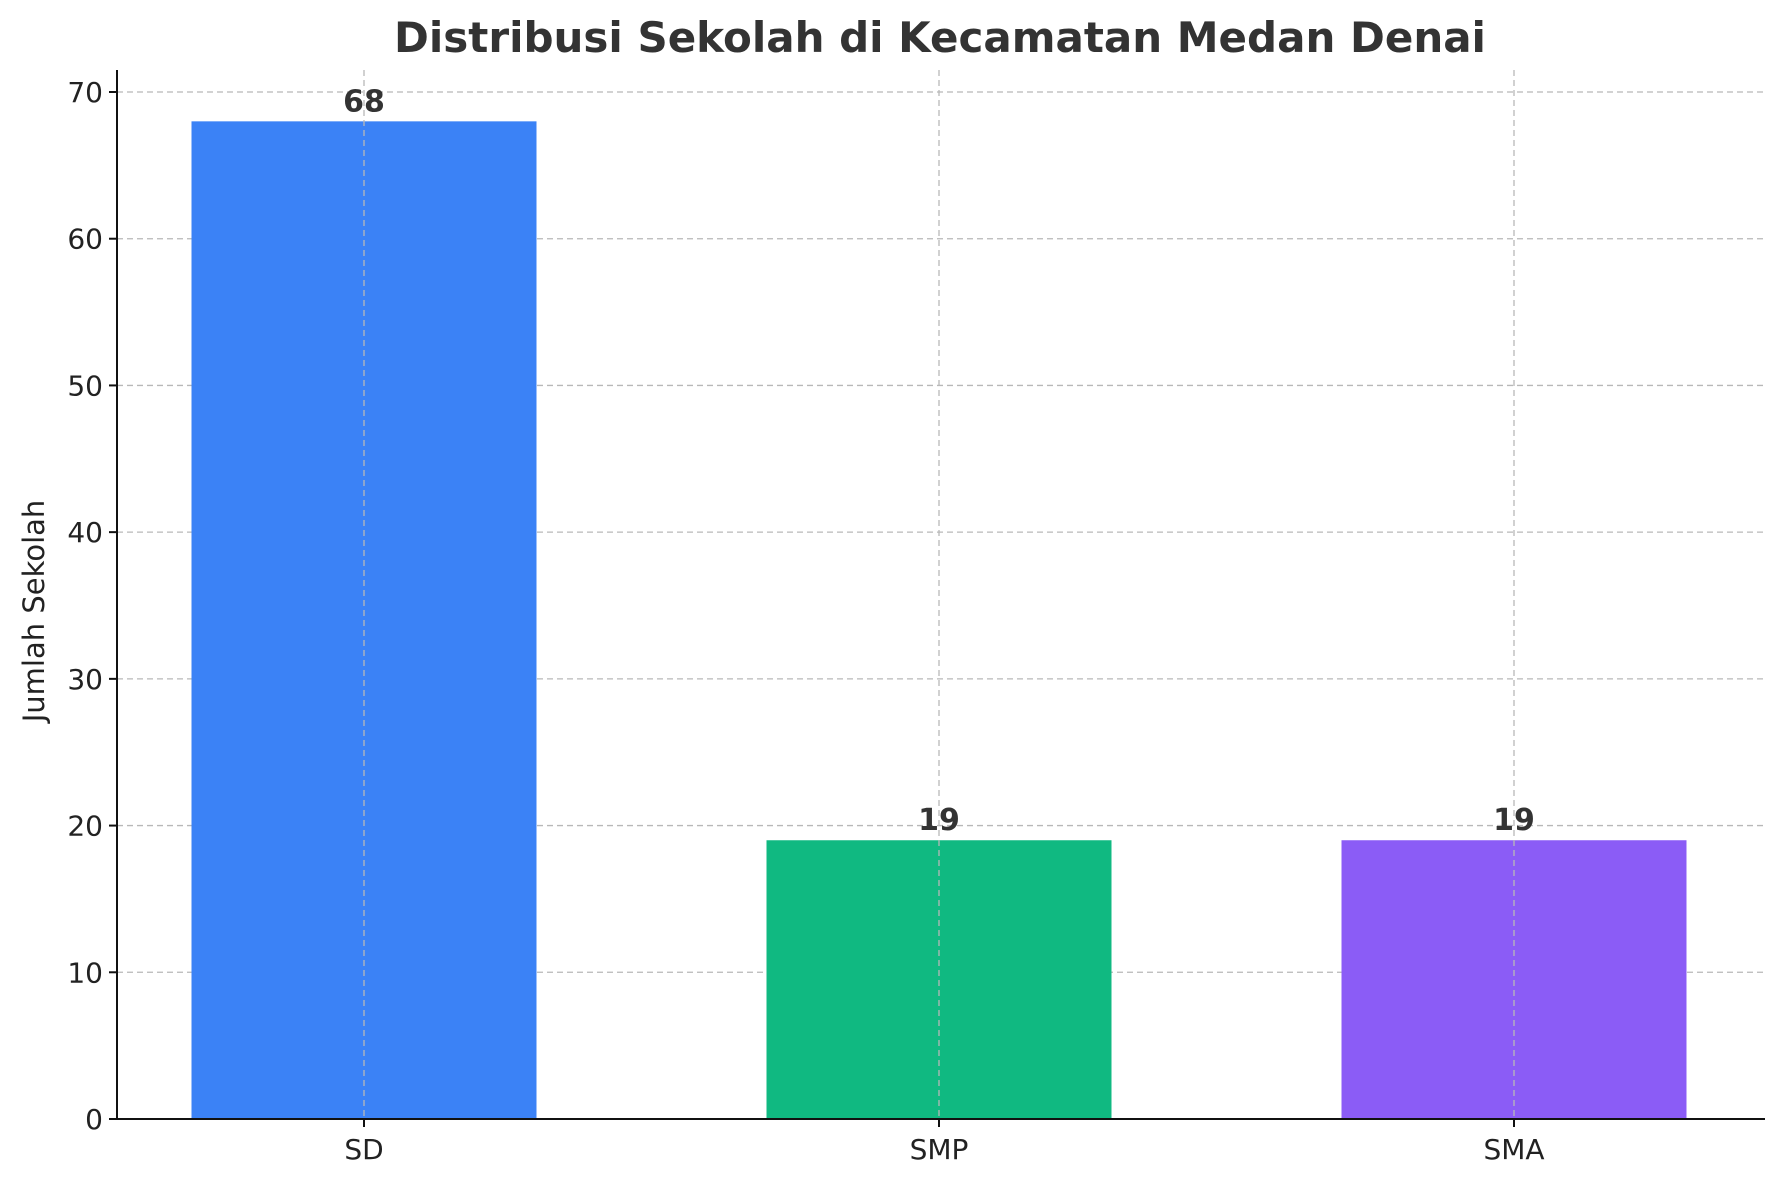 This screenshot has width=1779, height=1180. Describe the element at coordinates (85, 972) in the screenshot. I see `y-tick-label: 10` at that location.